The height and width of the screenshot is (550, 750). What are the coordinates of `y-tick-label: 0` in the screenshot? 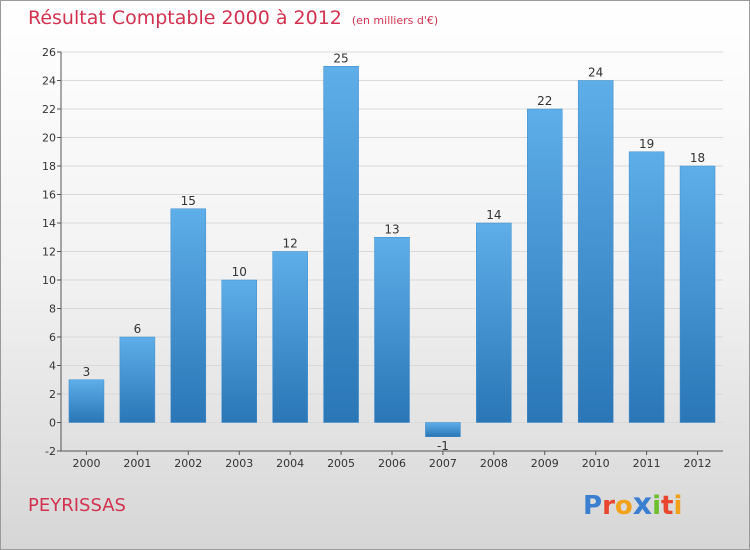 It's located at (52, 423).